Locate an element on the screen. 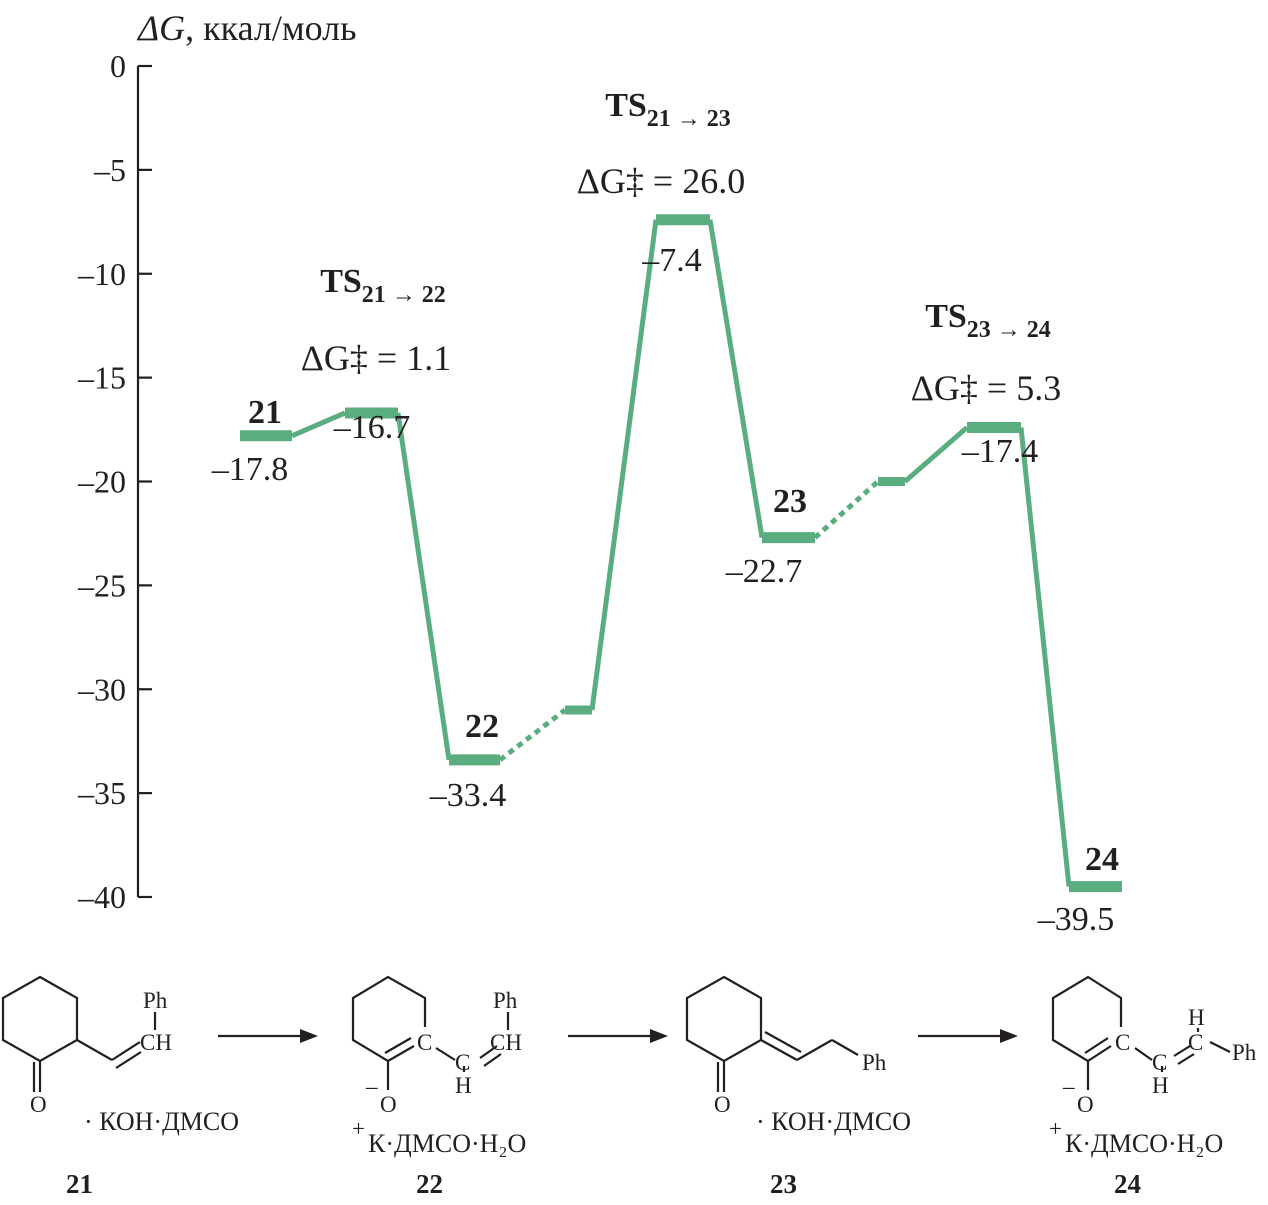 The width and height of the screenshot is (1268, 1205). compound-number-24: 24 is located at coordinates (1127, 1184).